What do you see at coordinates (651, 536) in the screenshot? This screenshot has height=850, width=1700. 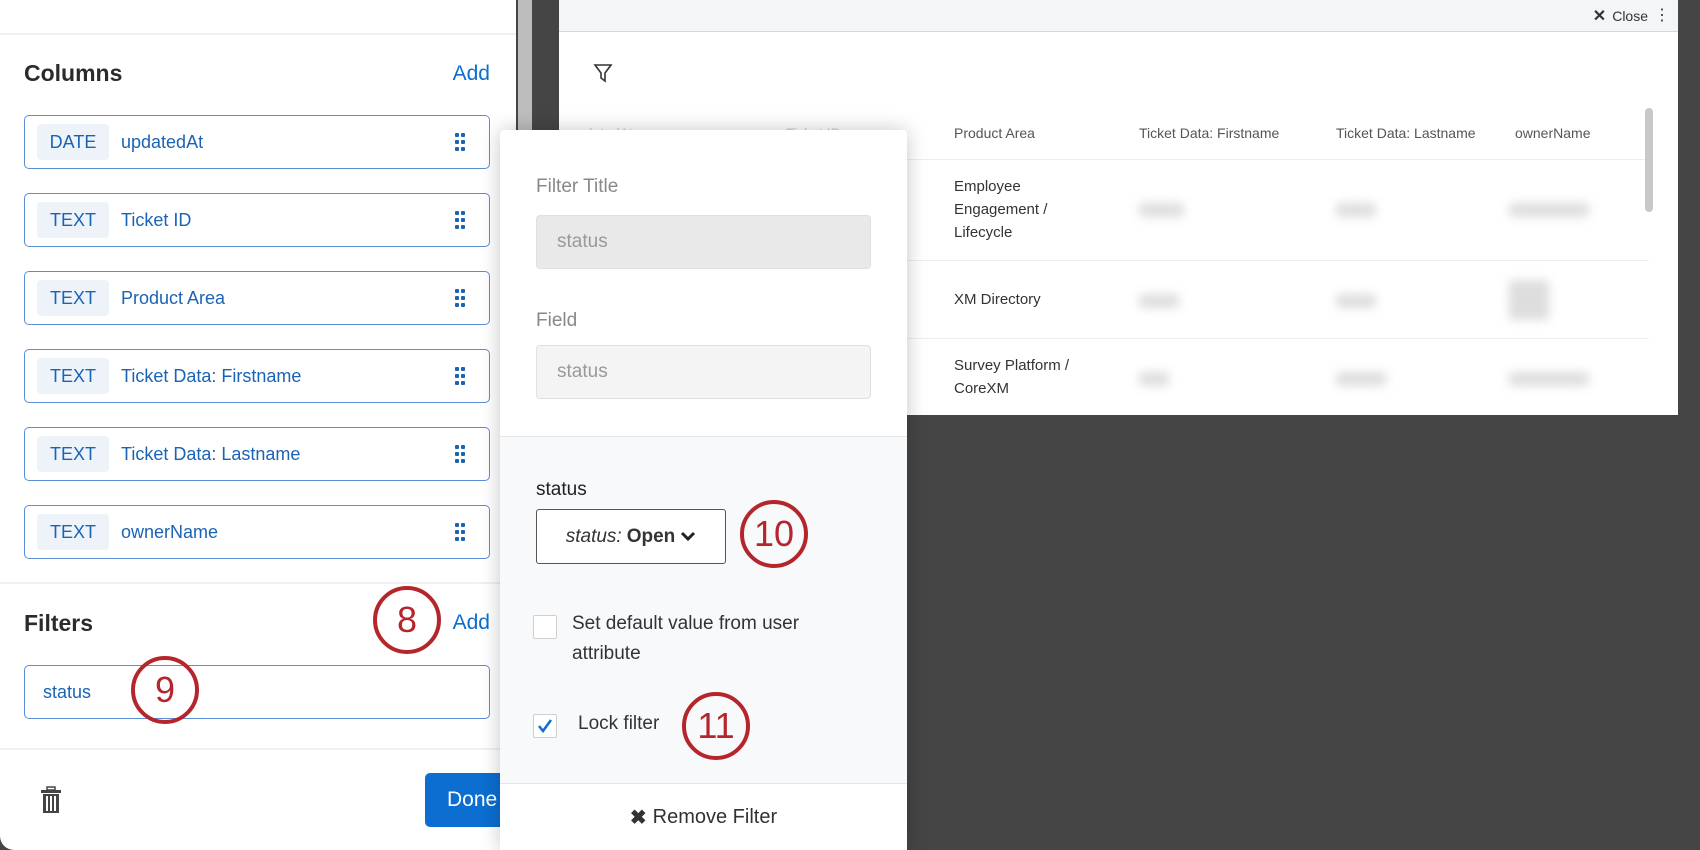 I see `dropdown-value: Open` at bounding box center [651, 536].